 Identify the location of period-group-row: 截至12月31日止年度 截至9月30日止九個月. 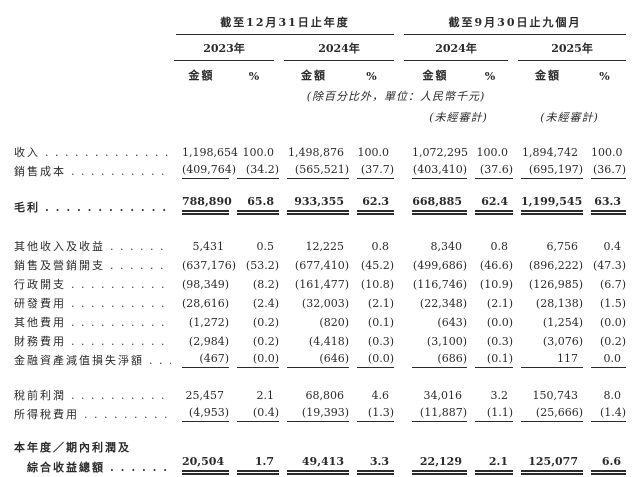
(320, 23).